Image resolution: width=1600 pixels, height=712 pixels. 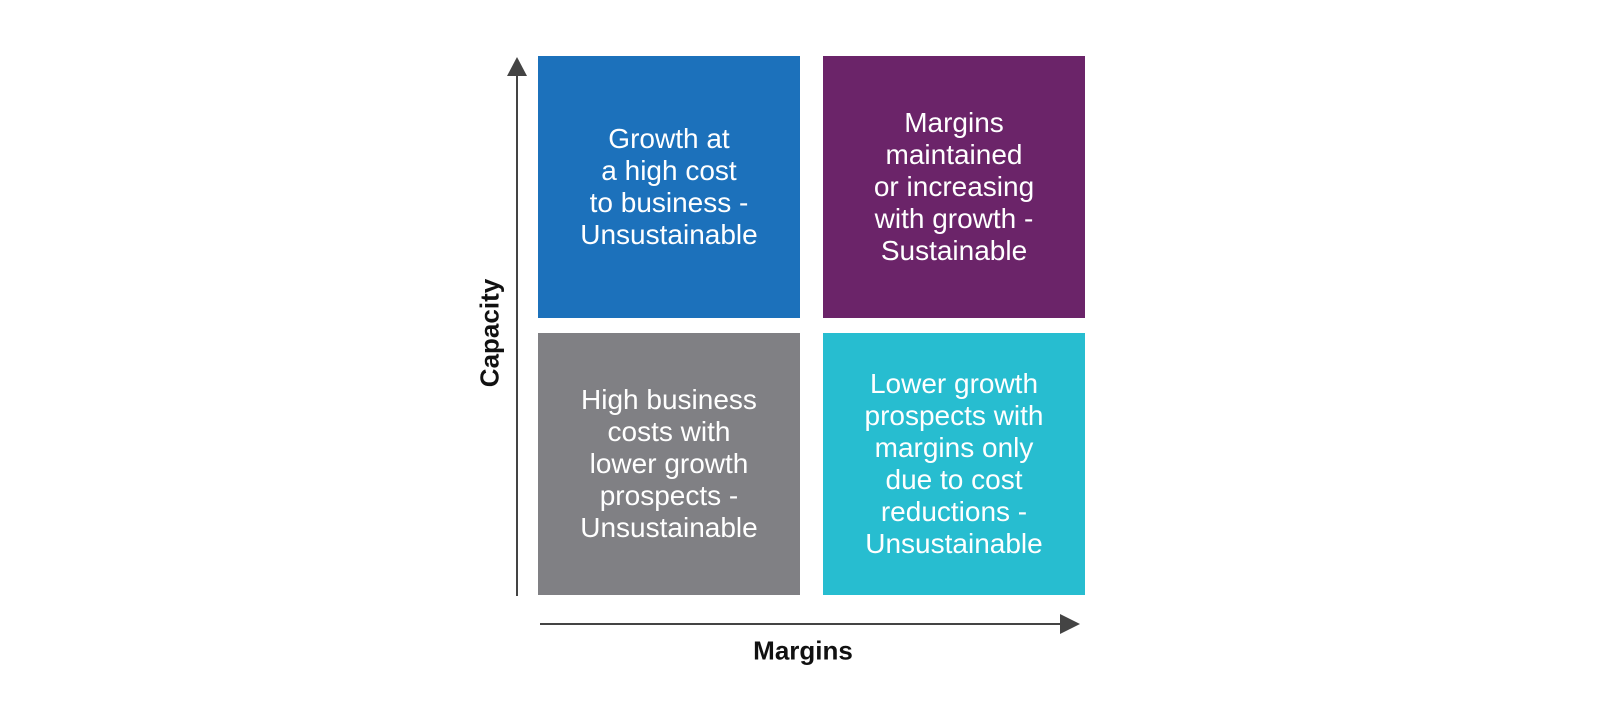 What do you see at coordinates (489, 333) in the screenshot?
I see `y-axis-label: Capacity` at bounding box center [489, 333].